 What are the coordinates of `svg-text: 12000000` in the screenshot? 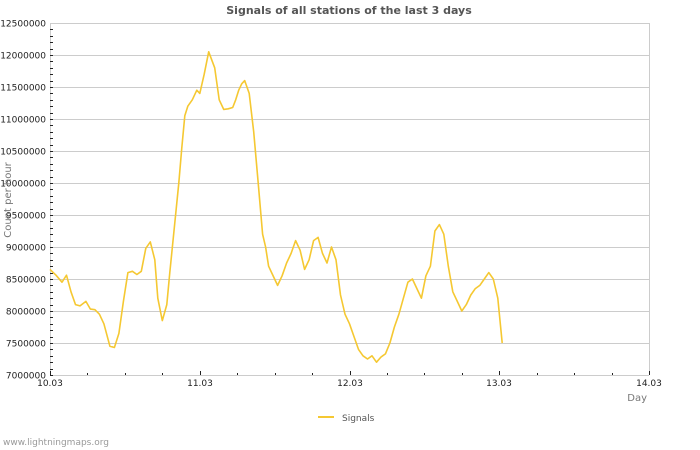 It's located at (23, 57).